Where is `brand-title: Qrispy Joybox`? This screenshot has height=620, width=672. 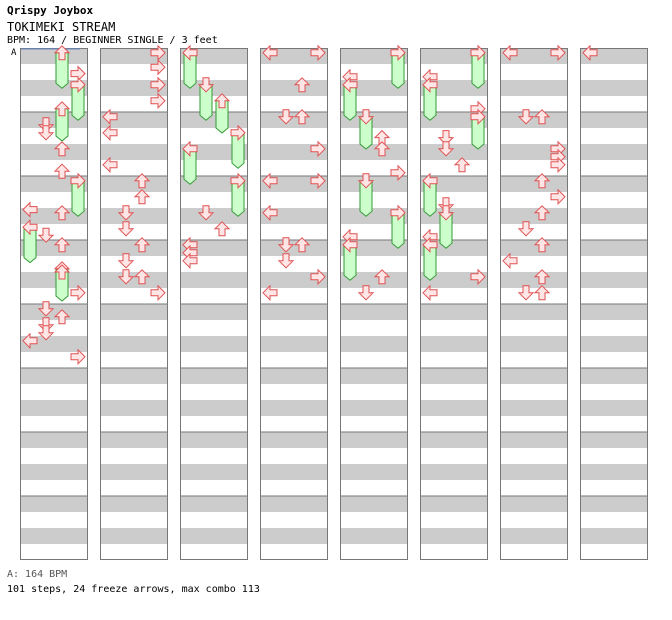
brand-title: Qrispy Joybox is located at coordinates (50, 10).